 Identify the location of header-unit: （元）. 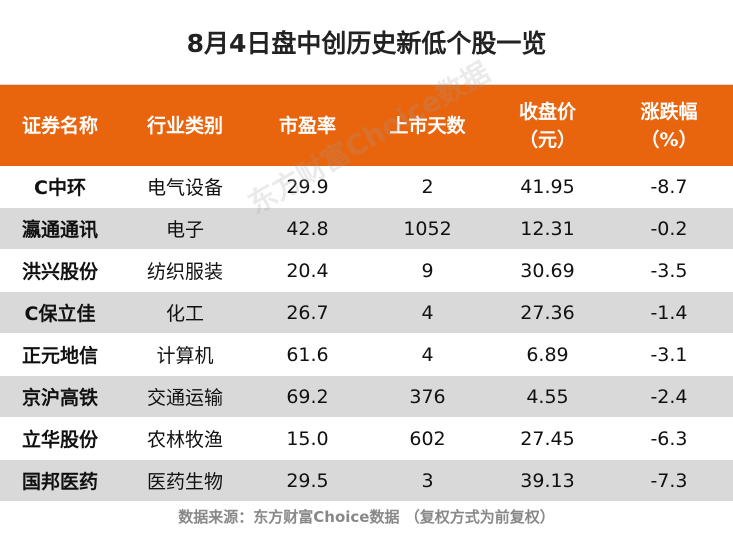
(547, 139).